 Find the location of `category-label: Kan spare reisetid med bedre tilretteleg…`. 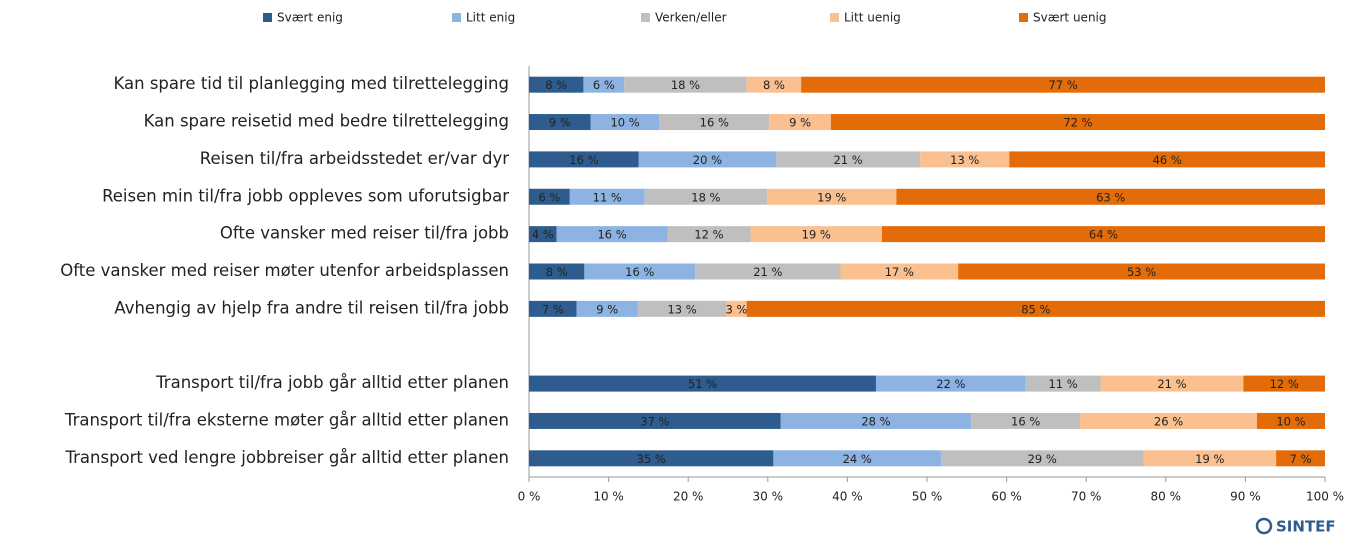

category-label: Kan spare reisetid med bedre tilretteleg… is located at coordinates (326, 121).